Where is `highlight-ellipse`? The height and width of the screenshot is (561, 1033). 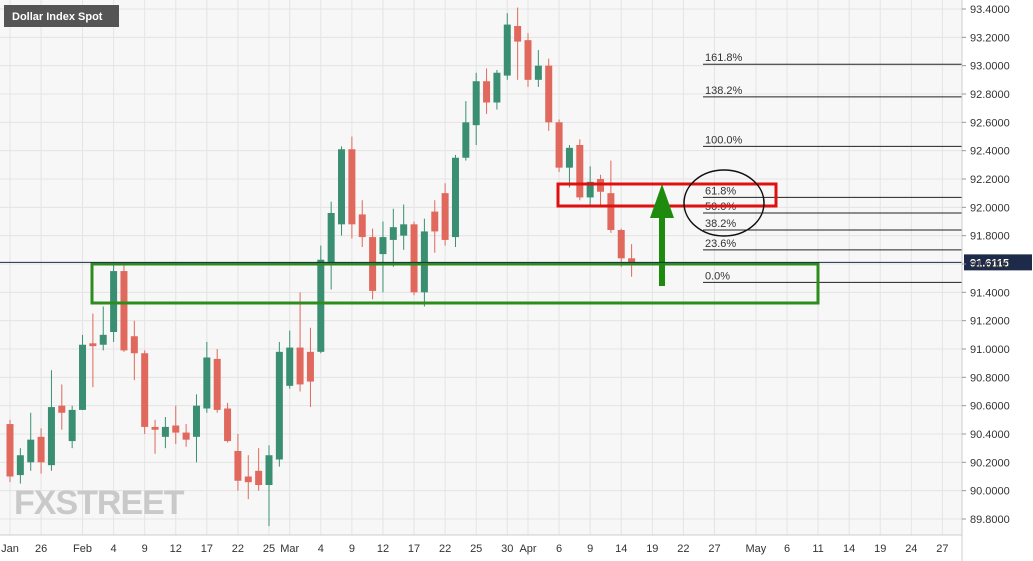
highlight-ellipse is located at coordinates (724, 203).